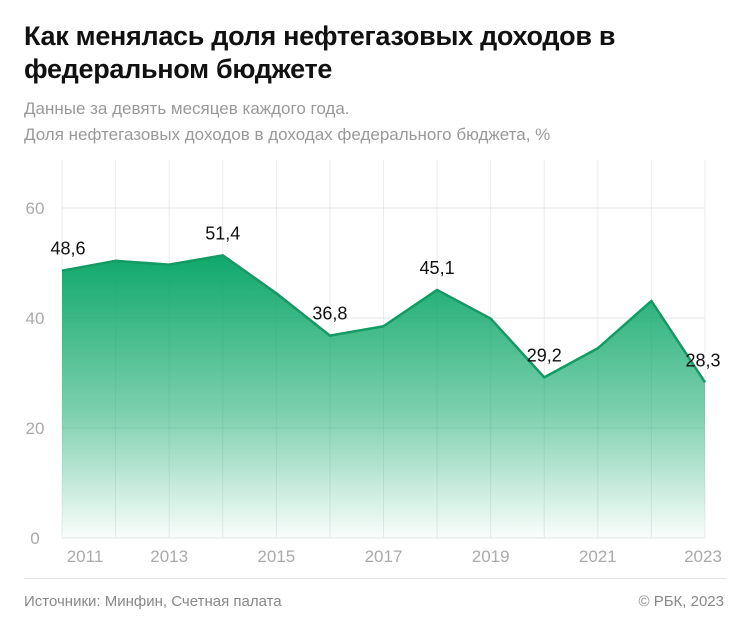 This screenshot has height=632, width=750. I want to click on copyright: © РБК, 2023, so click(681, 601).